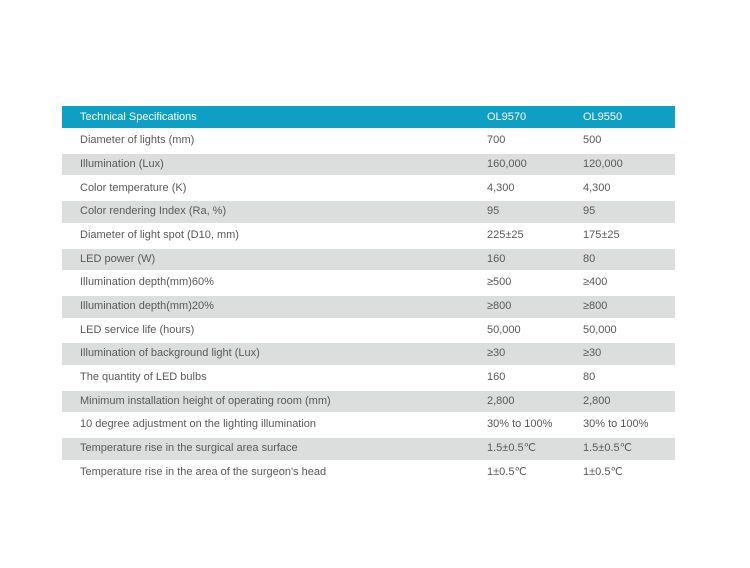 The width and height of the screenshot is (750, 568). What do you see at coordinates (595, 282) in the screenshot?
I see `spec-value-ol9550: ≥400` at bounding box center [595, 282].